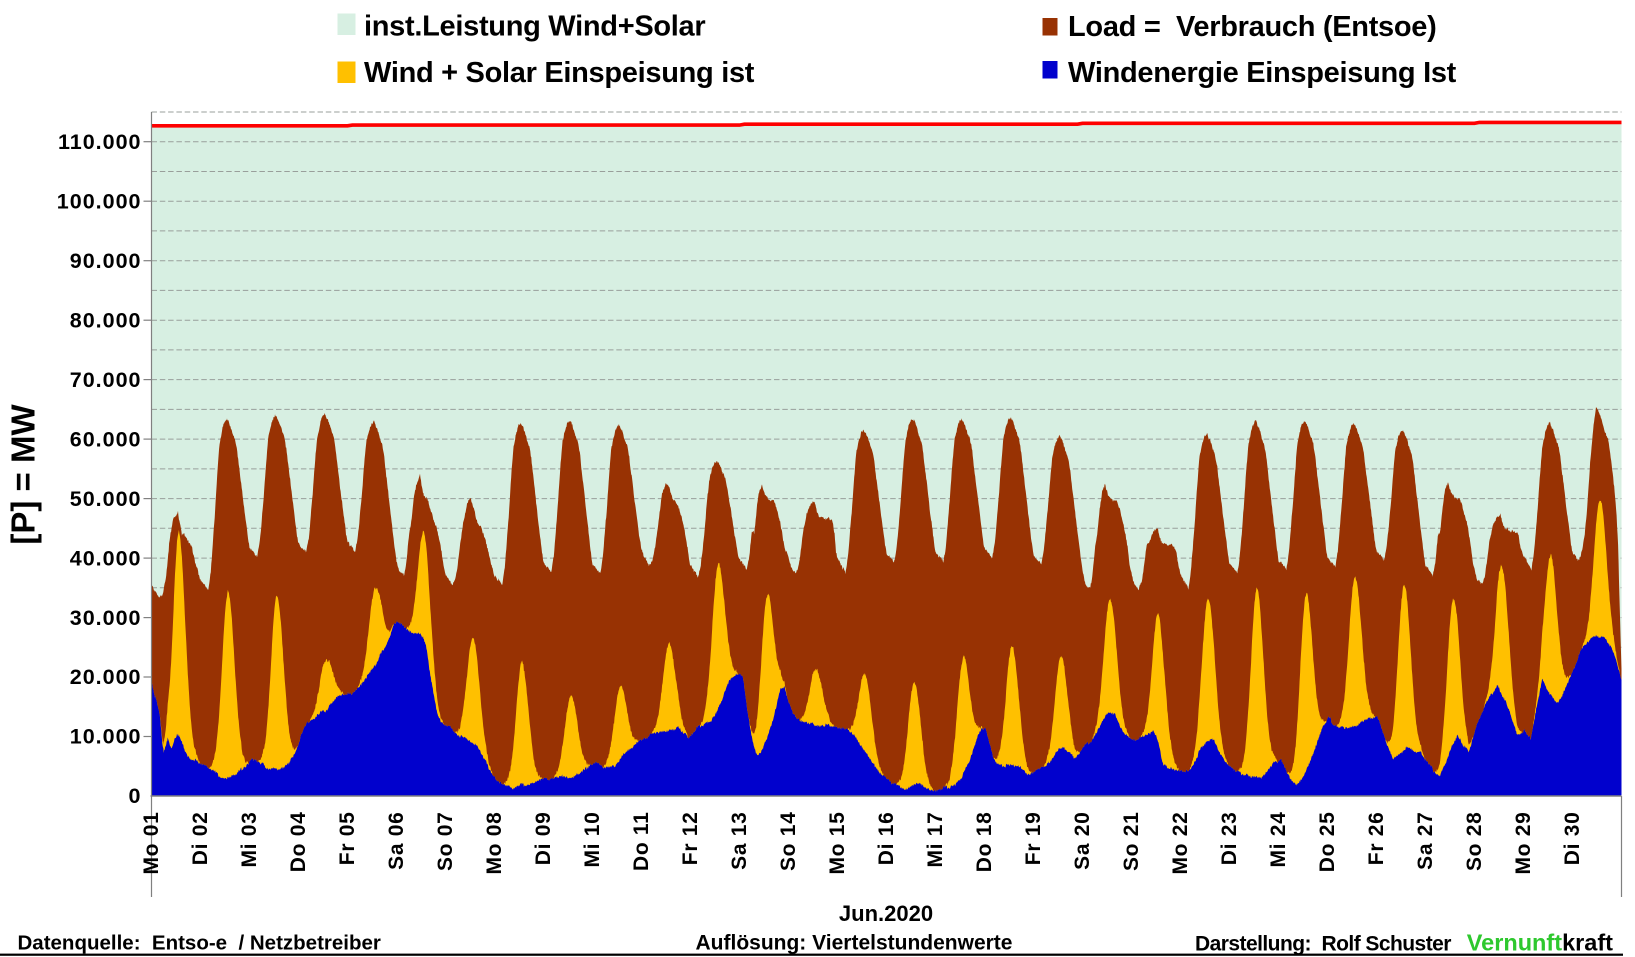 Image resolution: width=1635 pixels, height=957 pixels. What do you see at coordinates (690, 839) in the screenshot?
I see `svg-text: Fr 12` at bounding box center [690, 839].